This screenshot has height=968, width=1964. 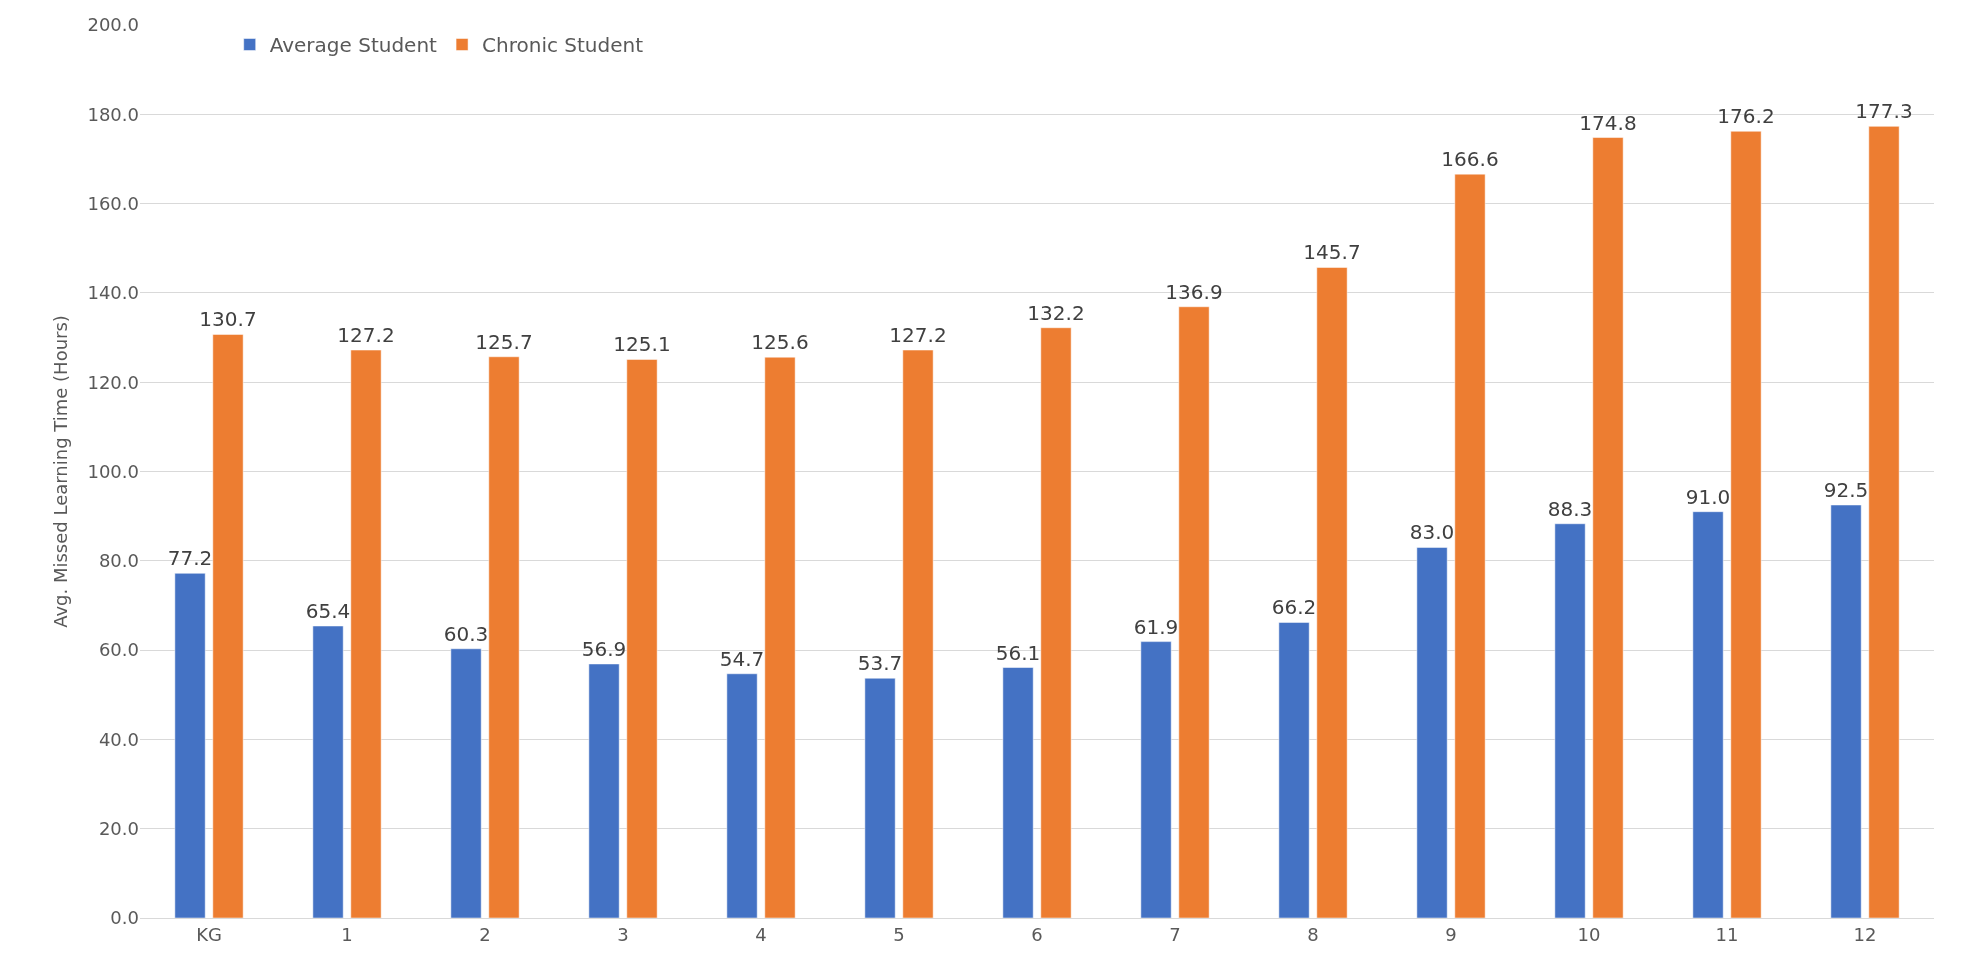 What do you see at coordinates (1727, 934) in the screenshot?
I see `x-tick-label: 11` at bounding box center [1727, 934].